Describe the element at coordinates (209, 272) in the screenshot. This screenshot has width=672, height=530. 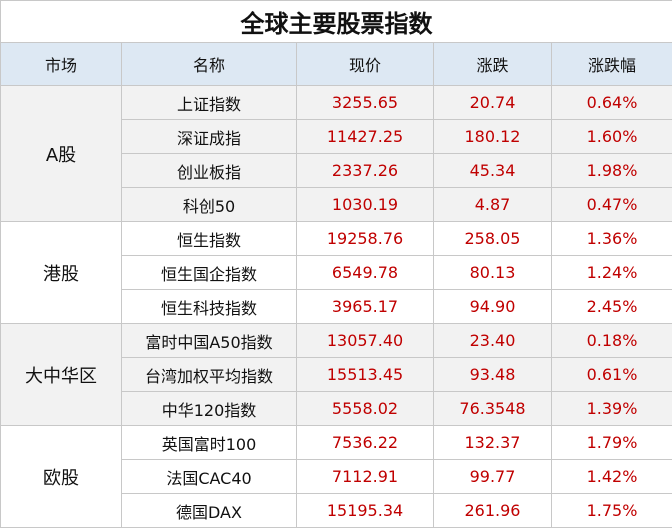
I see `index-name: 恒生国企指数` at that location.